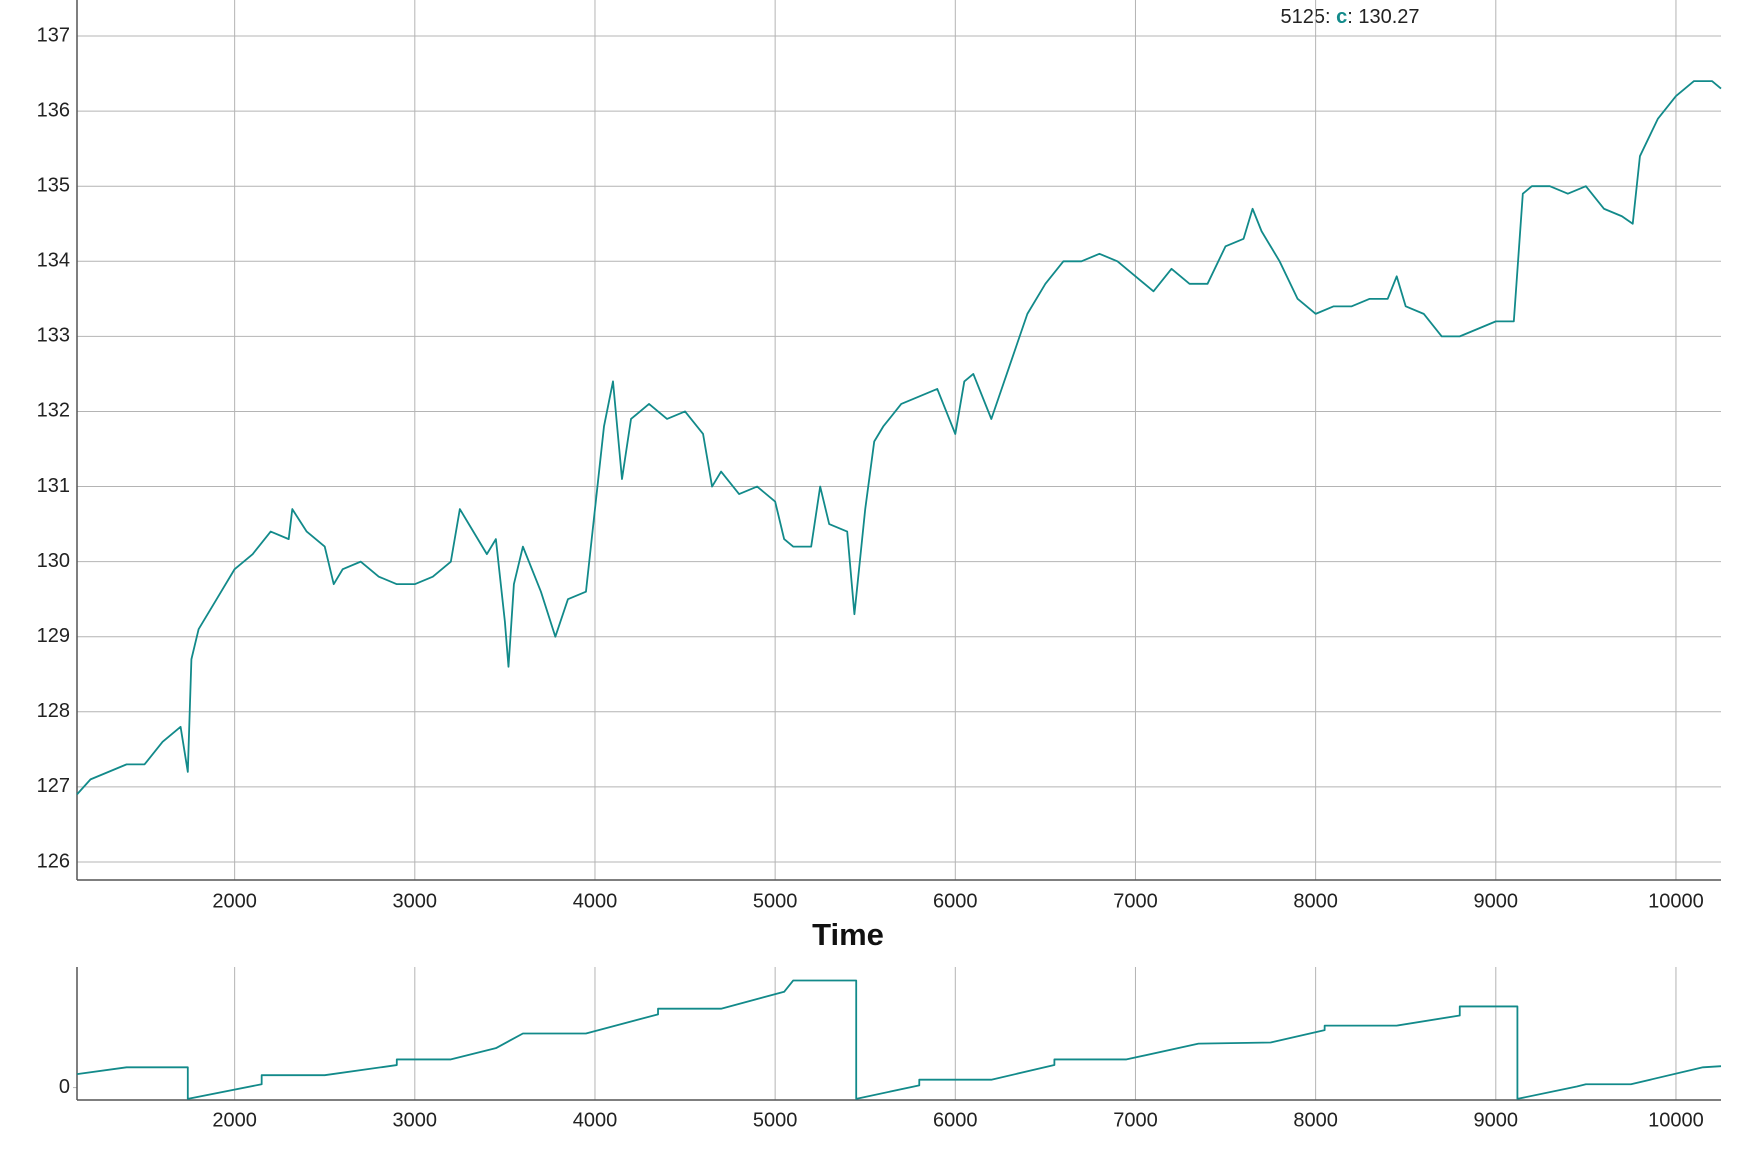 This screenshot has width=1741, height=1151. I want to click on y-tick-label: 128, so click(53, 711).